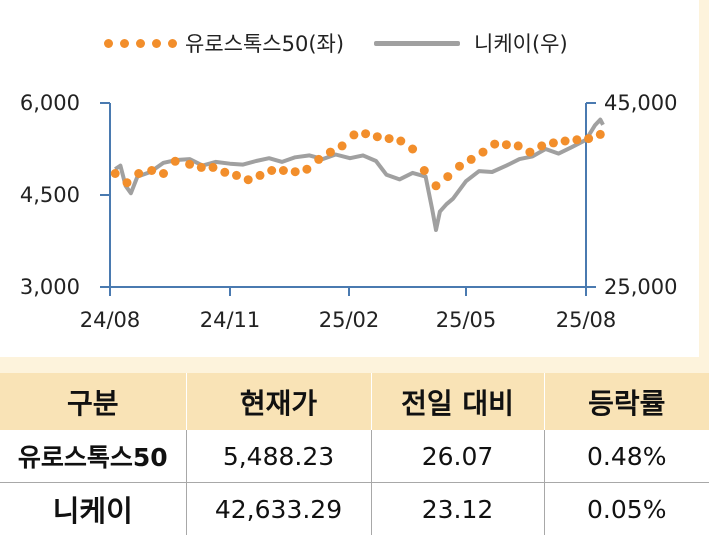 The image size is (709, 537). Describe the element at coordinates (278, 456) in the screenshot. I see `row-price: 5,488.23` at that location.